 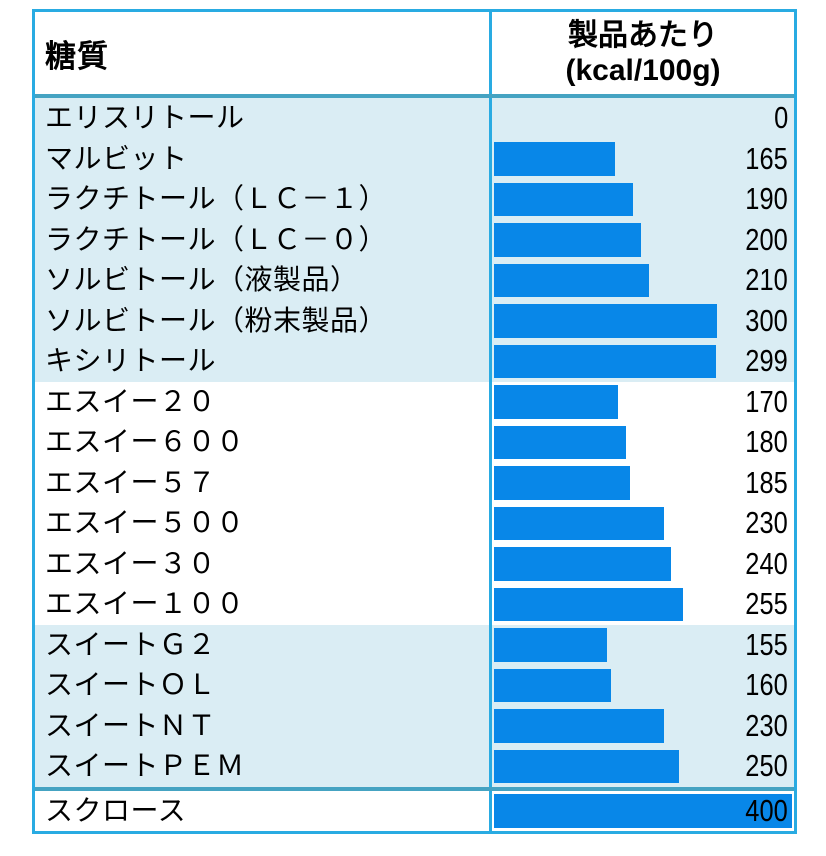 What do you see at coordinates (766, 810) in the screenshot?
I see `calorie-value-number: 400` at bounding box center [766, 810].